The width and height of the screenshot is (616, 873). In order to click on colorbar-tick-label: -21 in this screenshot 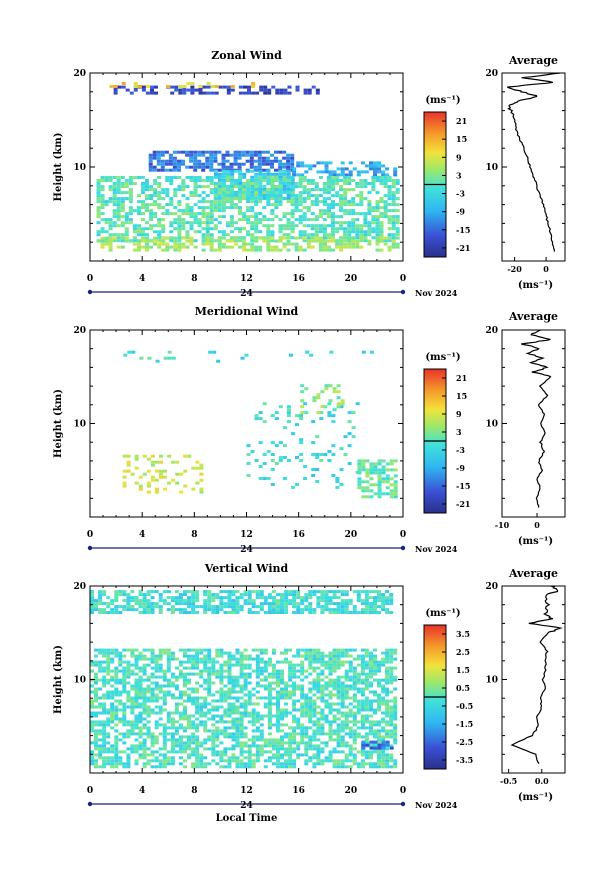, I will do `click(463, 504)`.